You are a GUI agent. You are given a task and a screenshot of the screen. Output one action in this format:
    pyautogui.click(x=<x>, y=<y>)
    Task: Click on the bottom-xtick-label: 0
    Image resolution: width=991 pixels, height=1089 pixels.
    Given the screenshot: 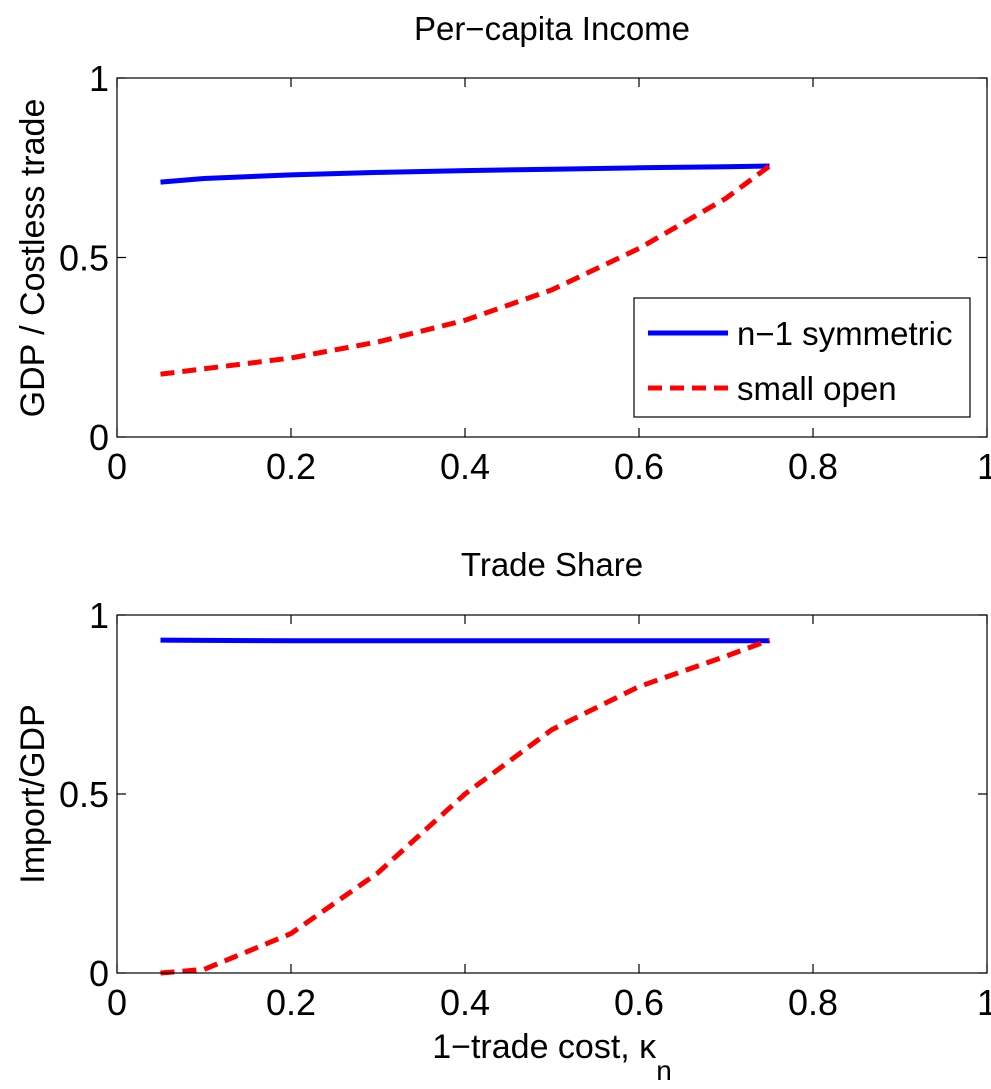 What is the action you would take?
    pyautogui.click(x=117, y=1002)
    